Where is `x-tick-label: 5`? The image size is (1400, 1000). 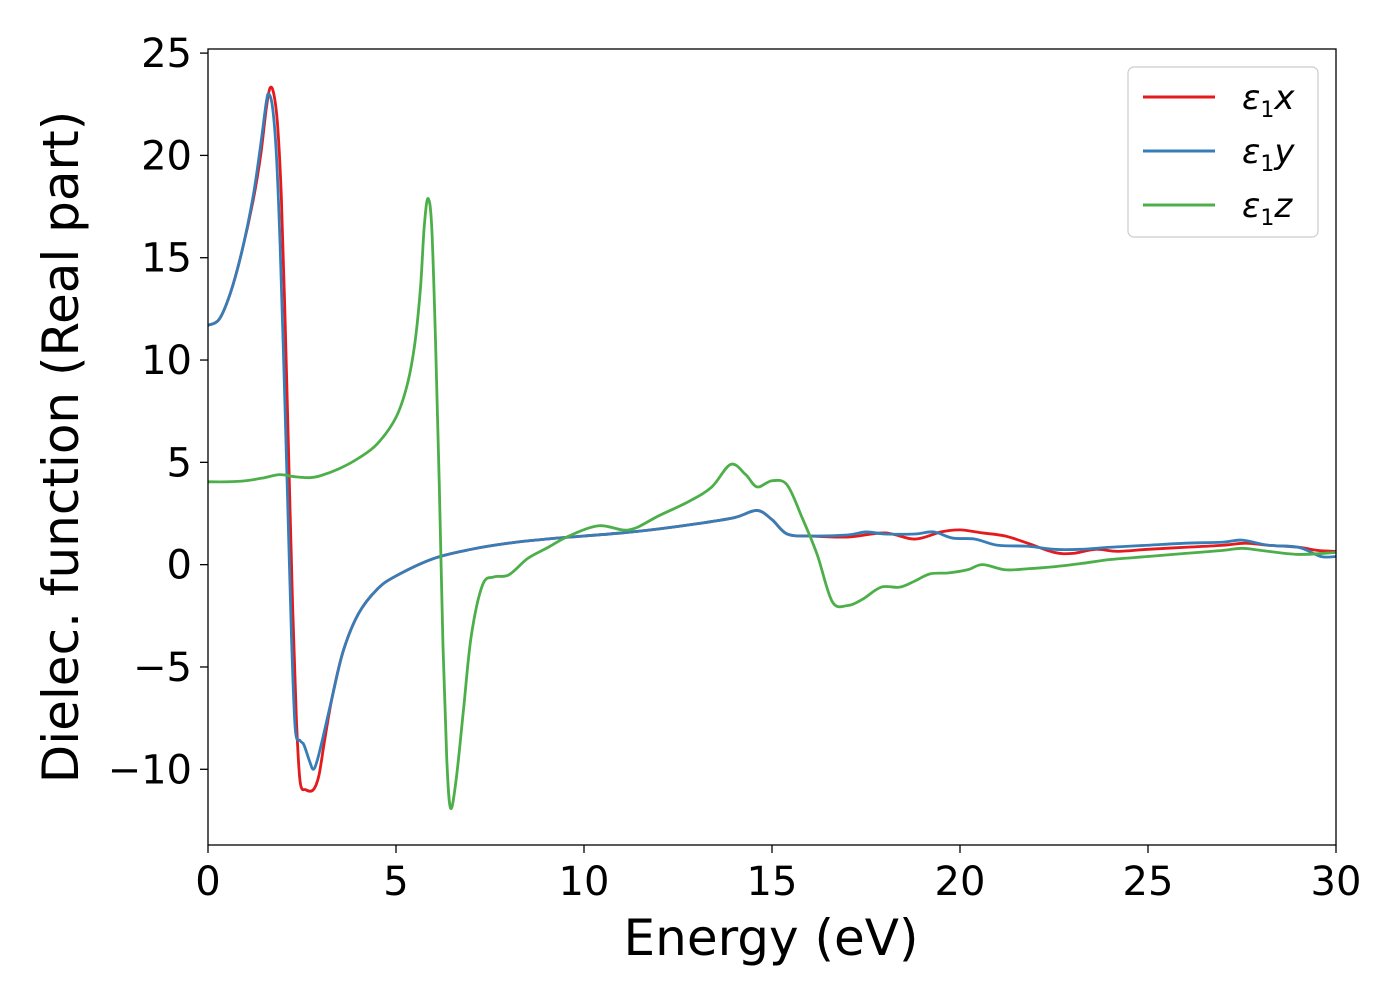 x-tick-label: 5 is located at coordinates (395, 882).